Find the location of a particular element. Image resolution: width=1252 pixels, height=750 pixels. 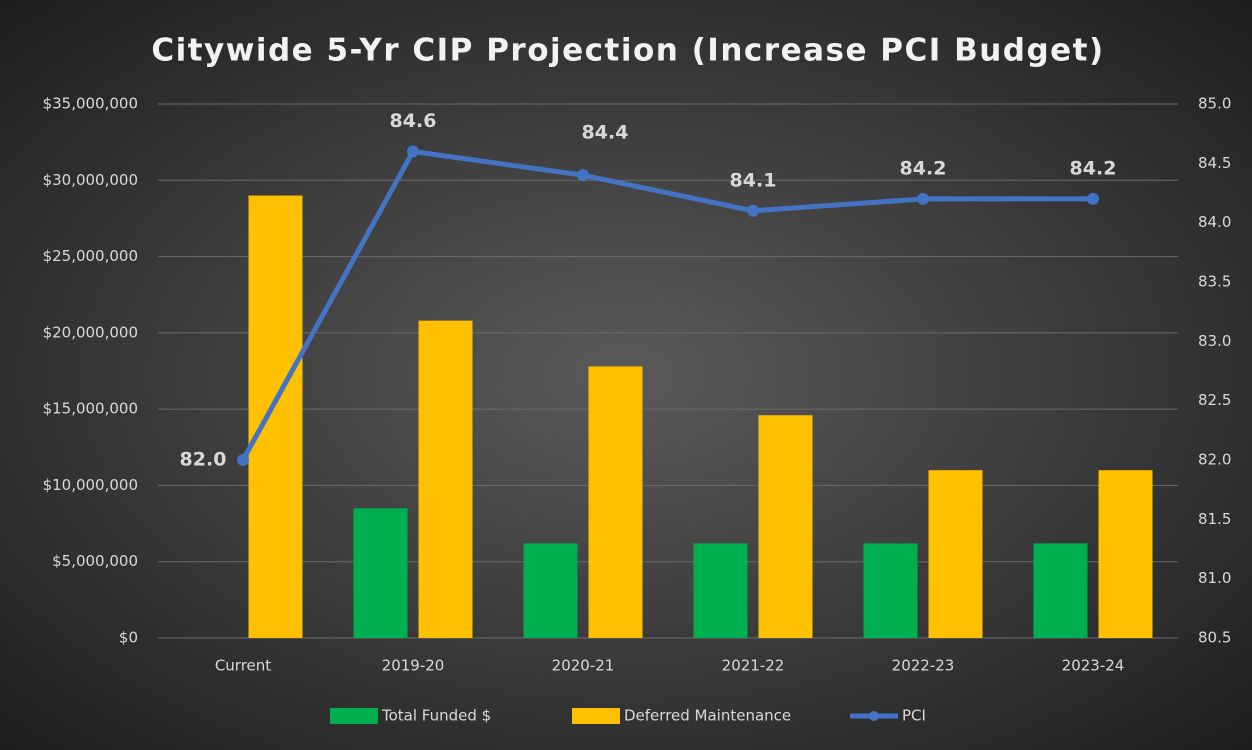

legend-label: Deferred Maintenance is located at coordinates (707, 716).